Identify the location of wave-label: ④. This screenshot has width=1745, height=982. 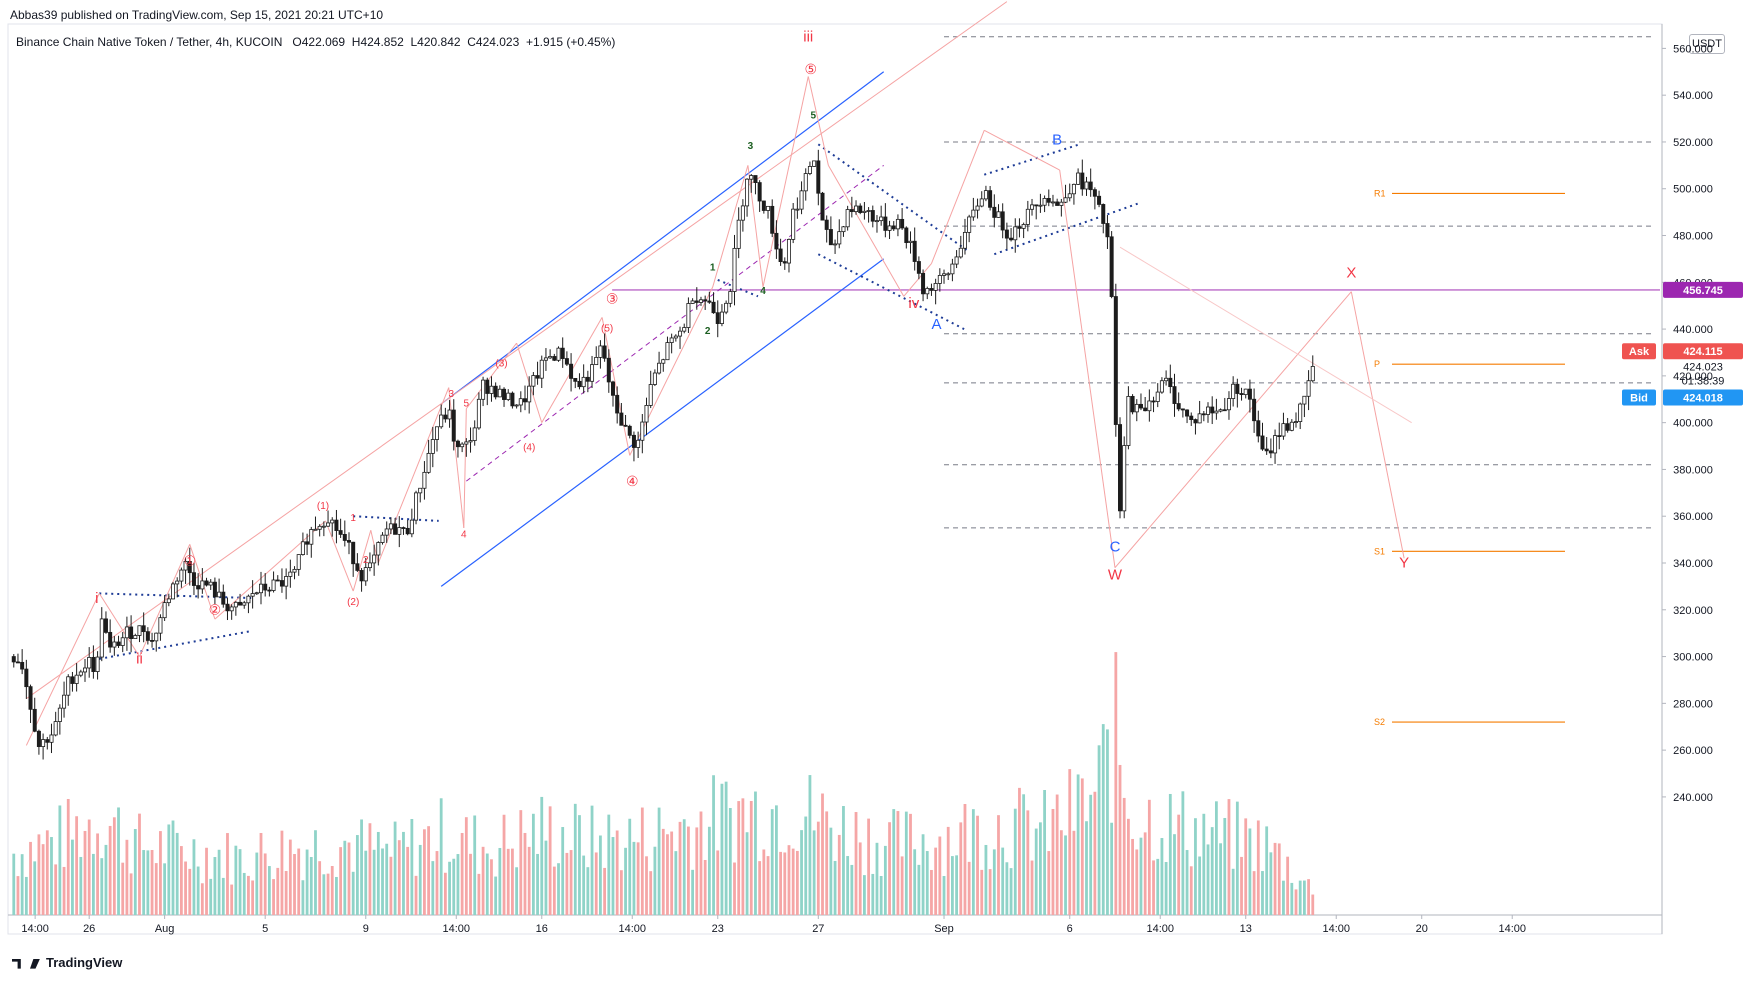
(632, 481).